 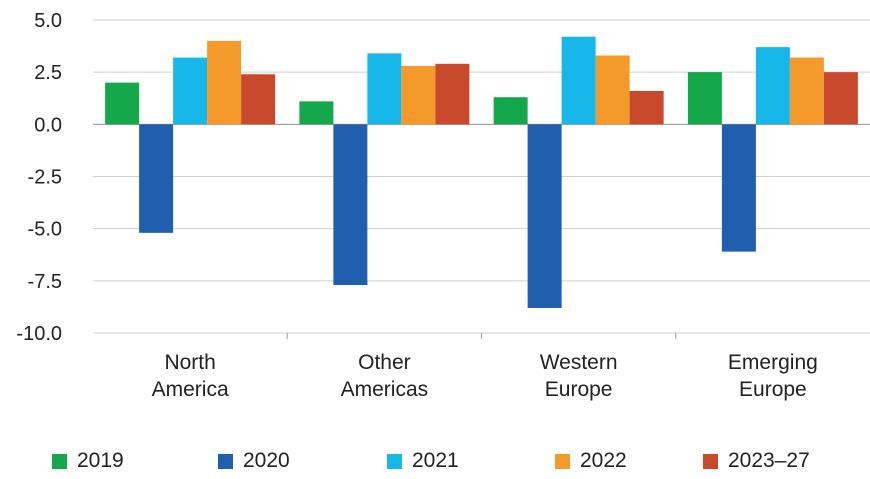 What do you see at coordinates (48, 21) in the screenshot?
I see `y-tick-label: 5.0` at bounding box center [48, 21].